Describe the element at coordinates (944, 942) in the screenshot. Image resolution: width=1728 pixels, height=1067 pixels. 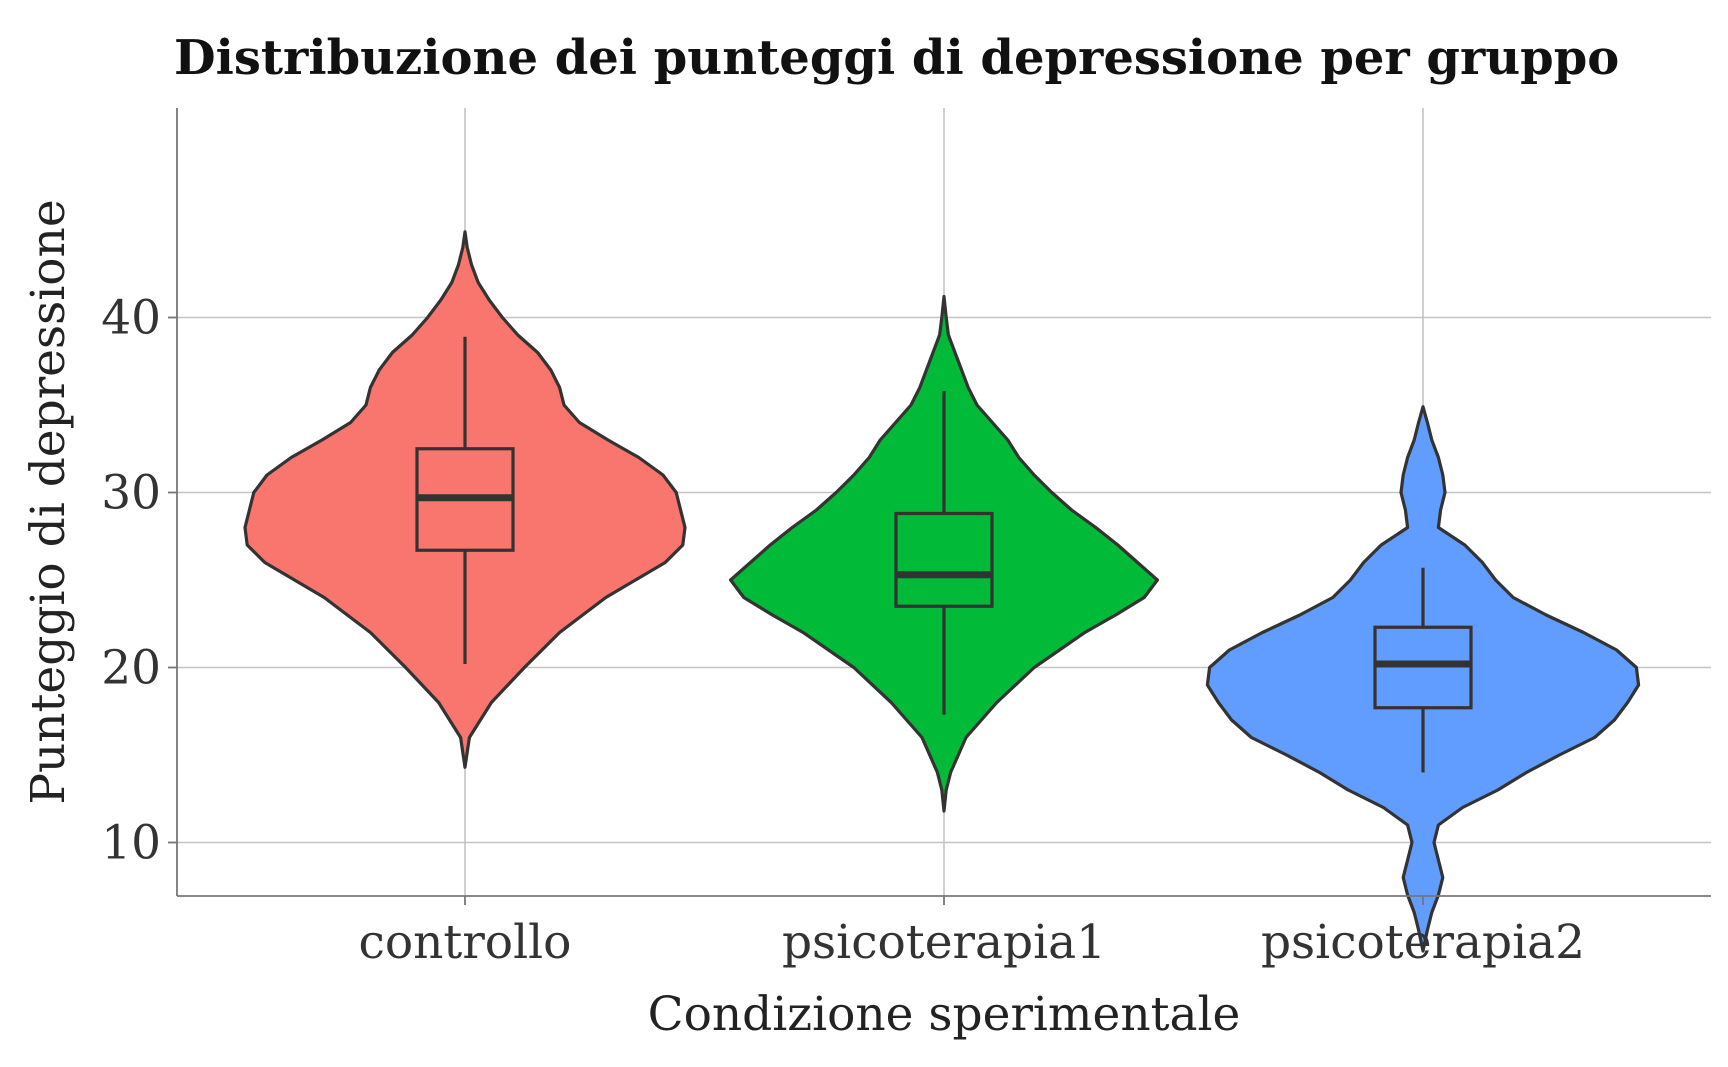
I see `x-tick-label-psicoterapia1: psicoterapia1` at that location.